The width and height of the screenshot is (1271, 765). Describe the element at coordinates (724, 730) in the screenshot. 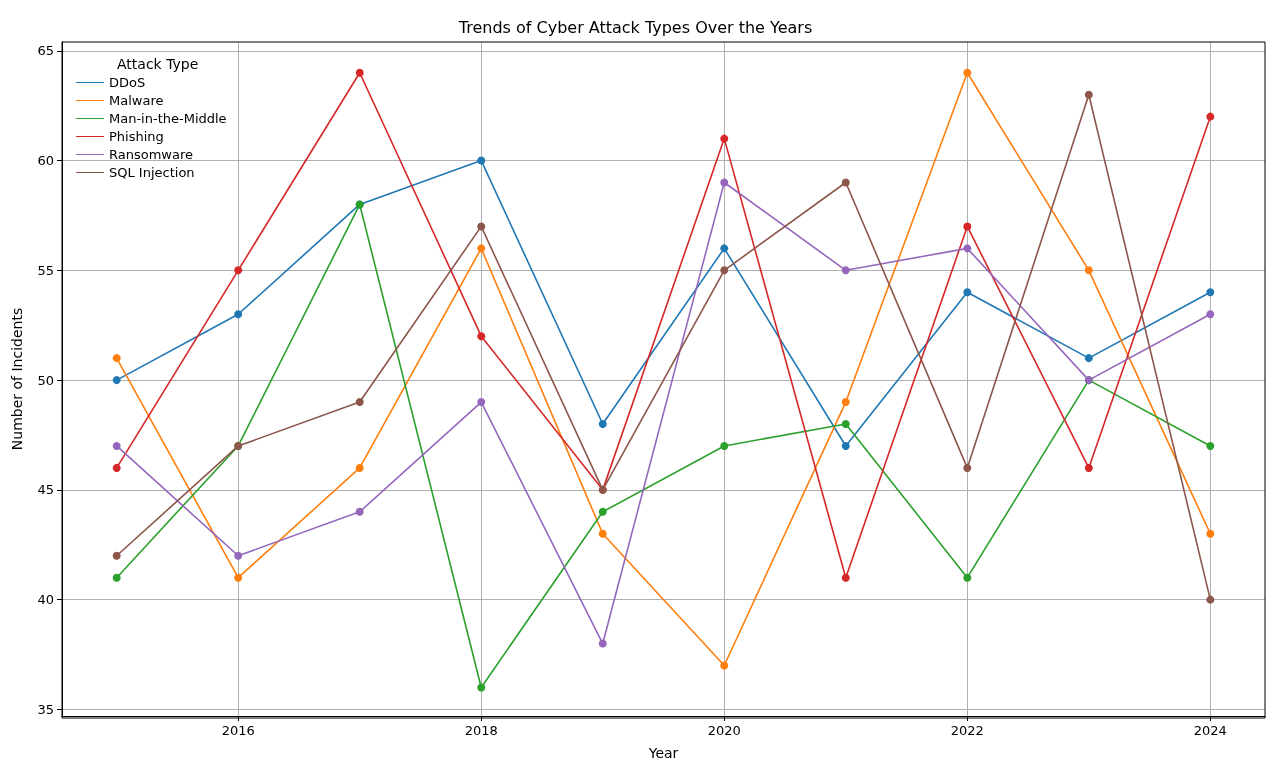

I see `x-tick-label: 2020` at that location.